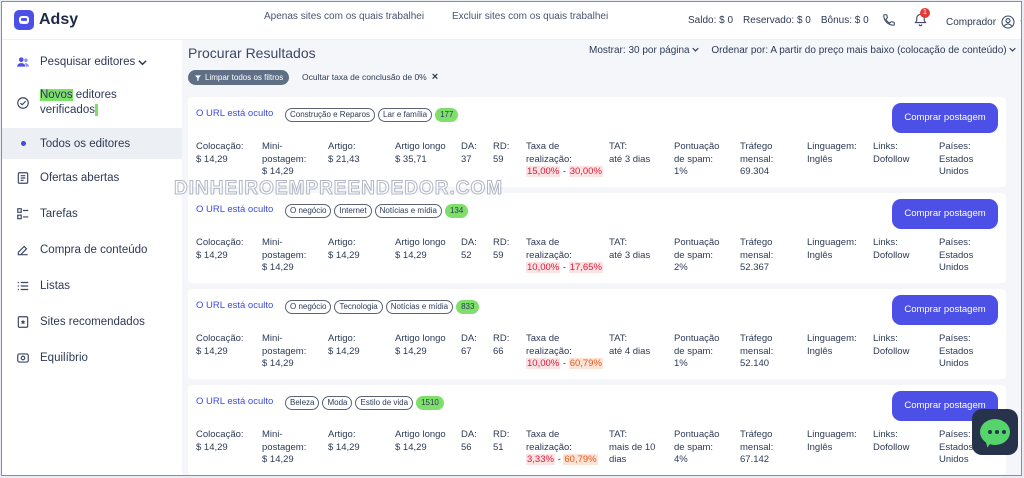 This screenshot has height=478, width=1024. What do you see at coordinates (447, 115) in the screenshot?
I see `category-count-badge: 177` at bounding box center [447, 115].